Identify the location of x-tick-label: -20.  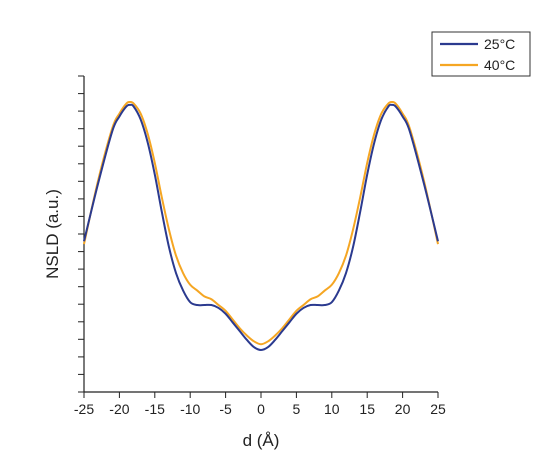
(119, 409).